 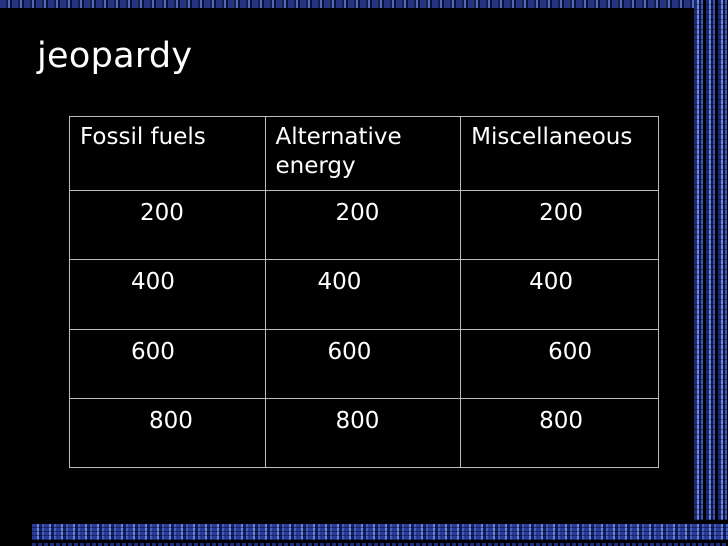 What do you see at coordinates (167, 433) in the screenshot?
I see `cell-fossil-fuels-800: 800` at bounding box center [167, 433].